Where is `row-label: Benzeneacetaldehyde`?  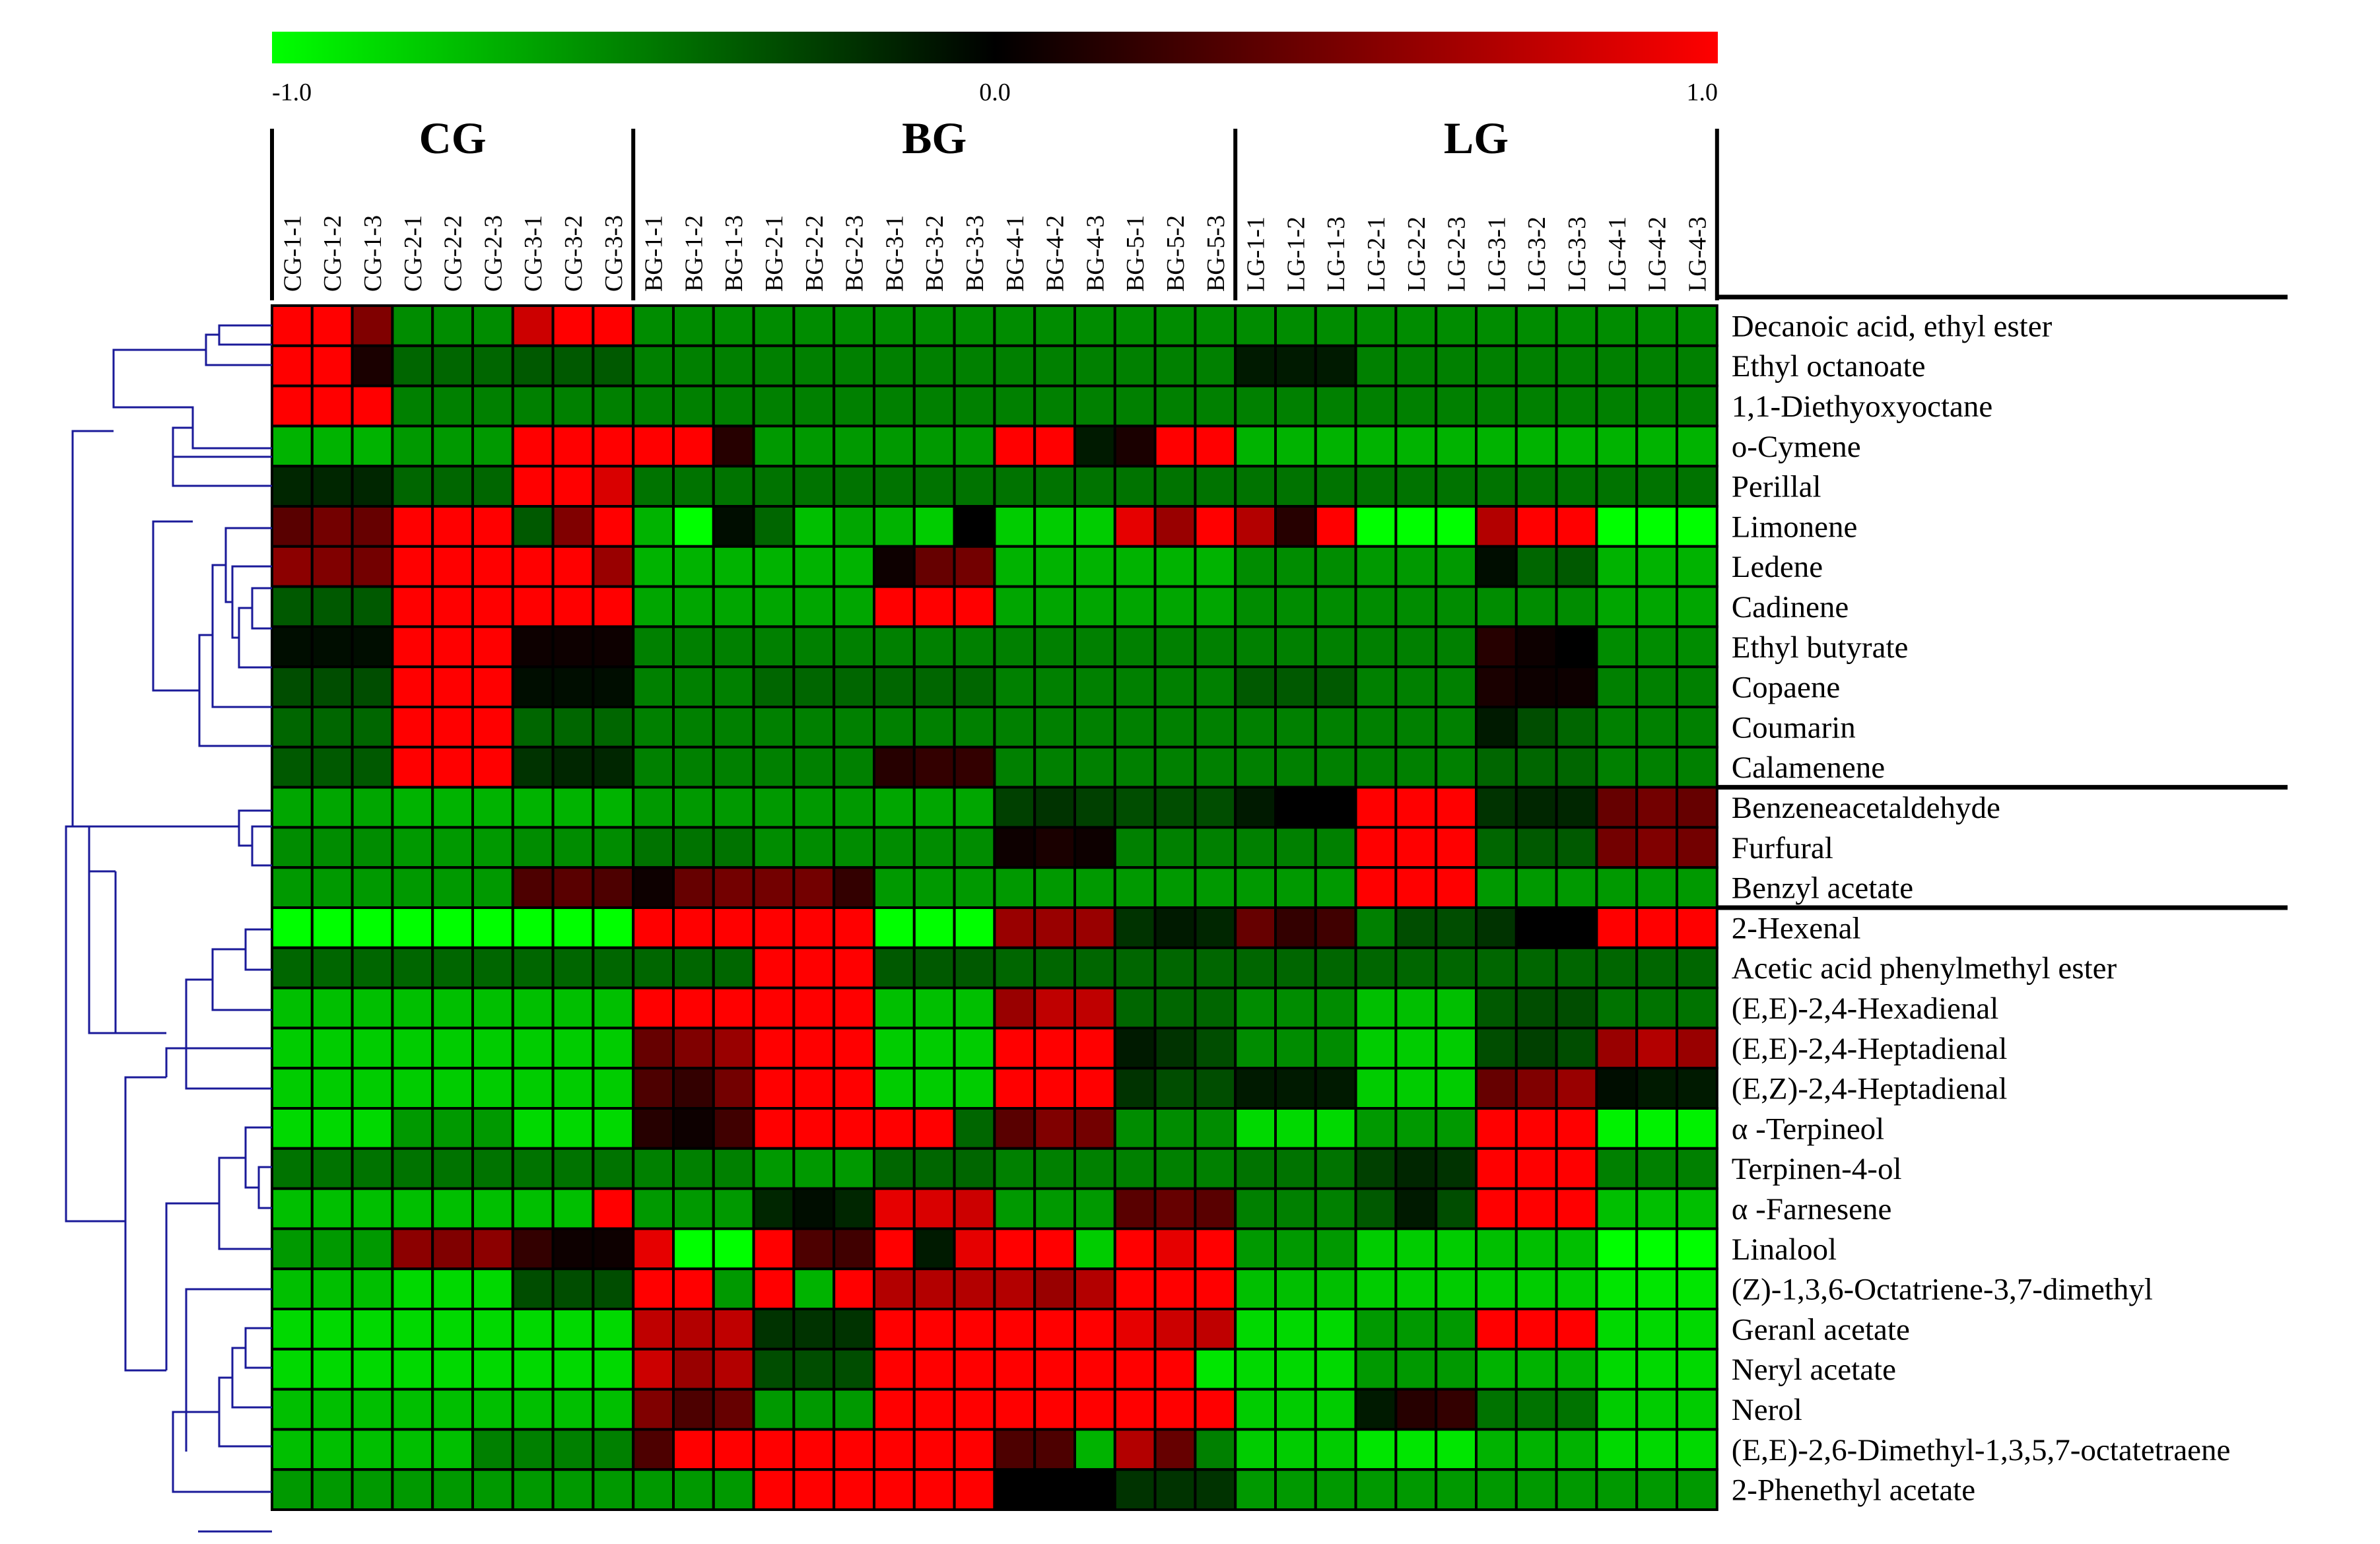
row-label: Benzeneacetaldehyde is located at coordinates (1866, 808).